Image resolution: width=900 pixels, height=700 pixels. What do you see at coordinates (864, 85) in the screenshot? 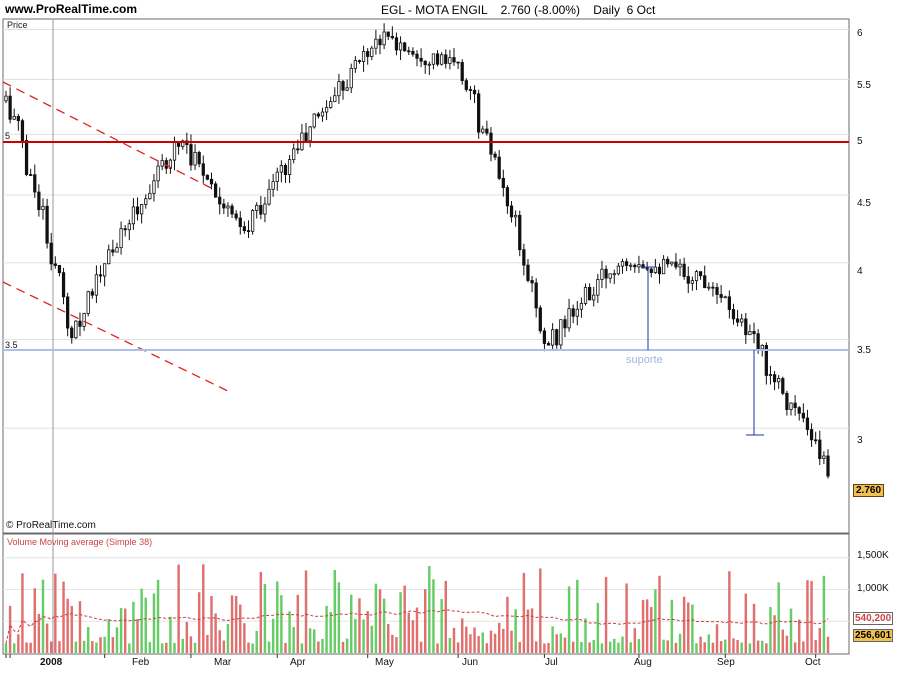
I see `price-tick-5-5: 5.5` at bounding box center [864, 85].